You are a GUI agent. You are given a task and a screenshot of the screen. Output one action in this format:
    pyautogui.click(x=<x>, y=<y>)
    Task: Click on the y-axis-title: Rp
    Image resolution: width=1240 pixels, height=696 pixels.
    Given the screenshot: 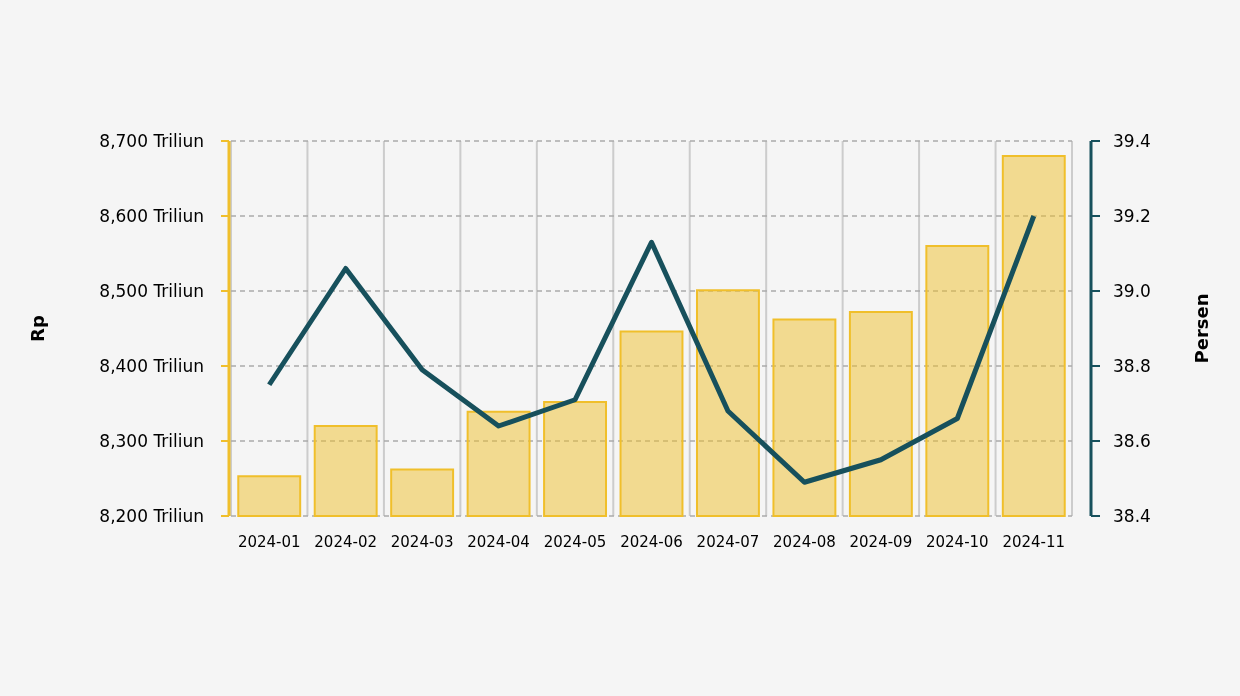 What is the action you would take?
    pyautogui.click(x=37, y=328)
    